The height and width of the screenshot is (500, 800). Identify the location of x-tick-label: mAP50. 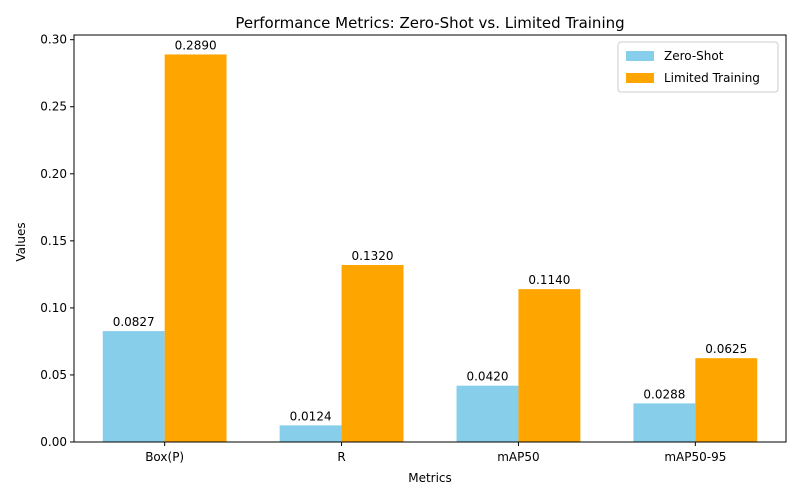
(518, 457).